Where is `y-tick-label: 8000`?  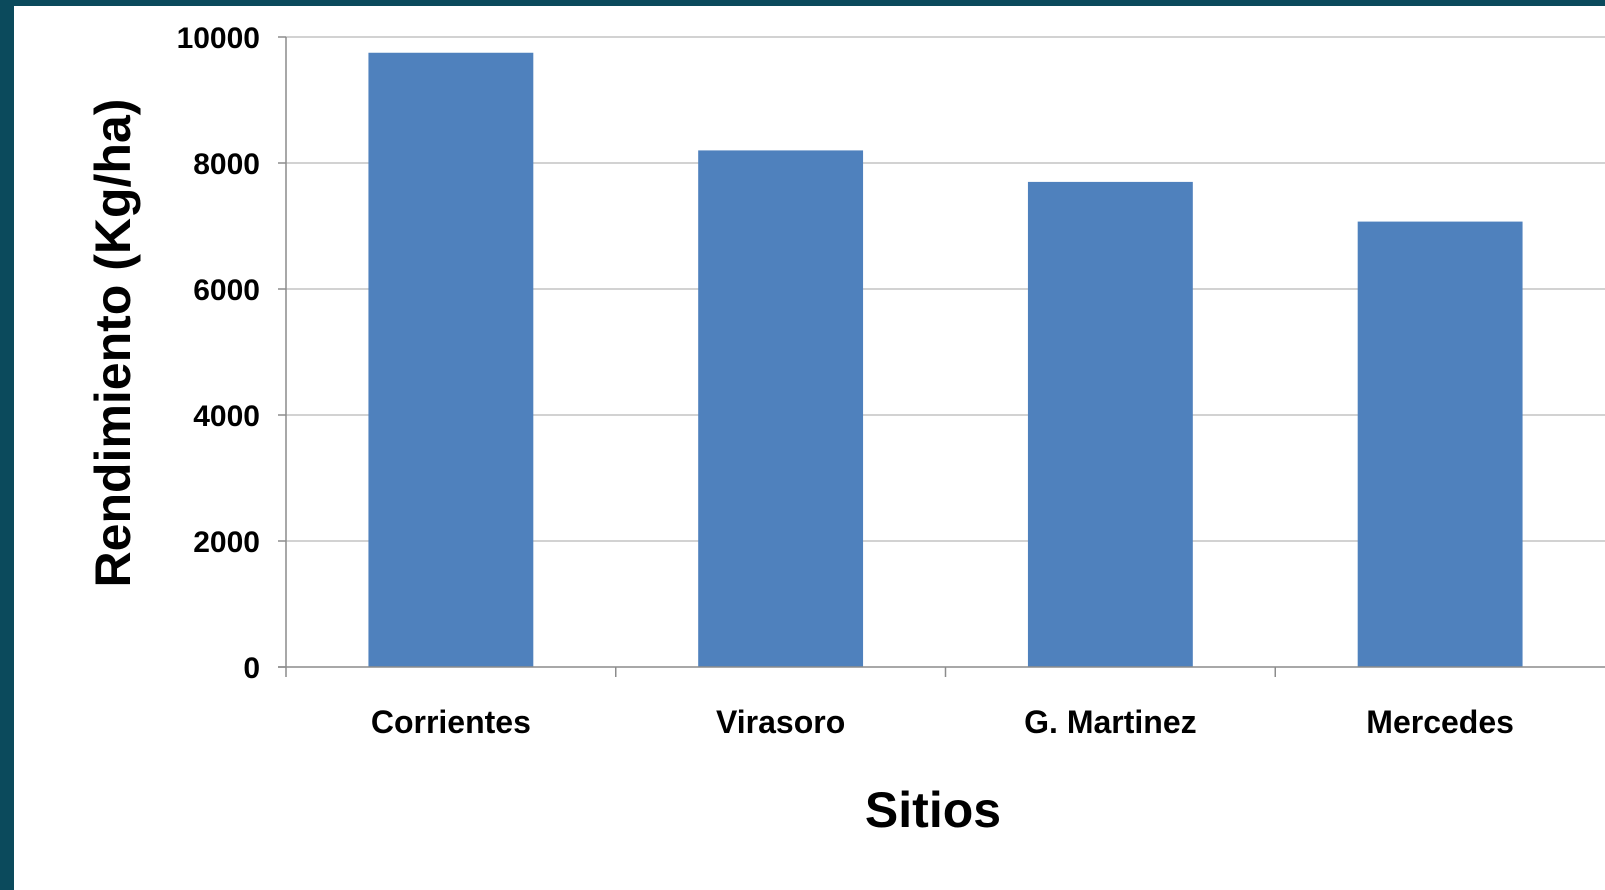 y-tick-label: 8000 is located at coordinates (226, 164).